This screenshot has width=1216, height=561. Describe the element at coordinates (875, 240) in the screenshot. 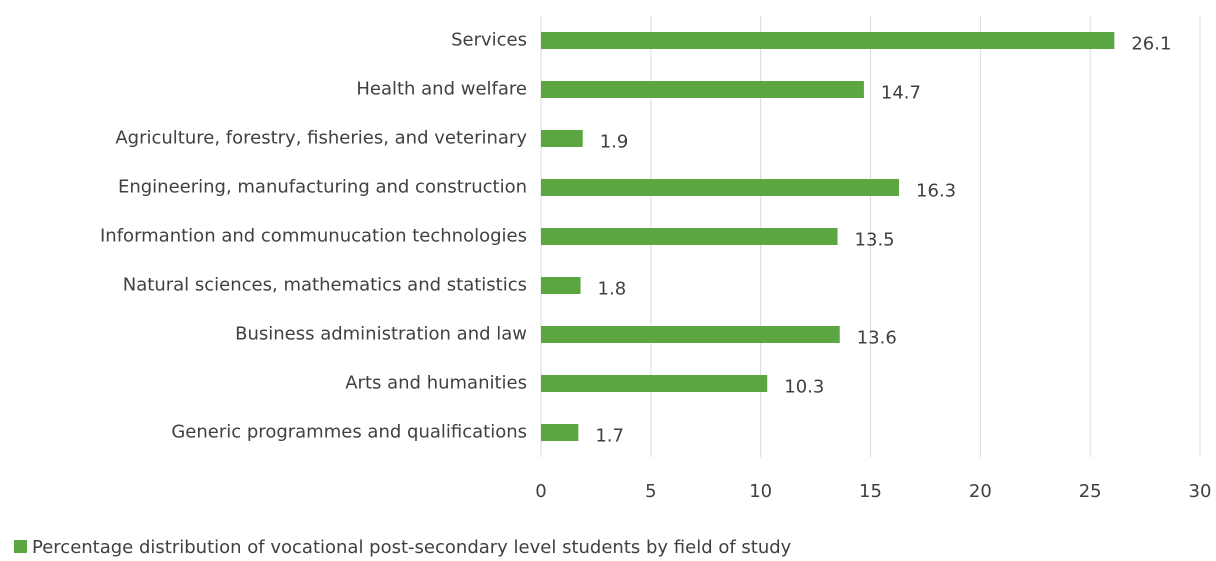

I see `data-label: 13.5` at that location.